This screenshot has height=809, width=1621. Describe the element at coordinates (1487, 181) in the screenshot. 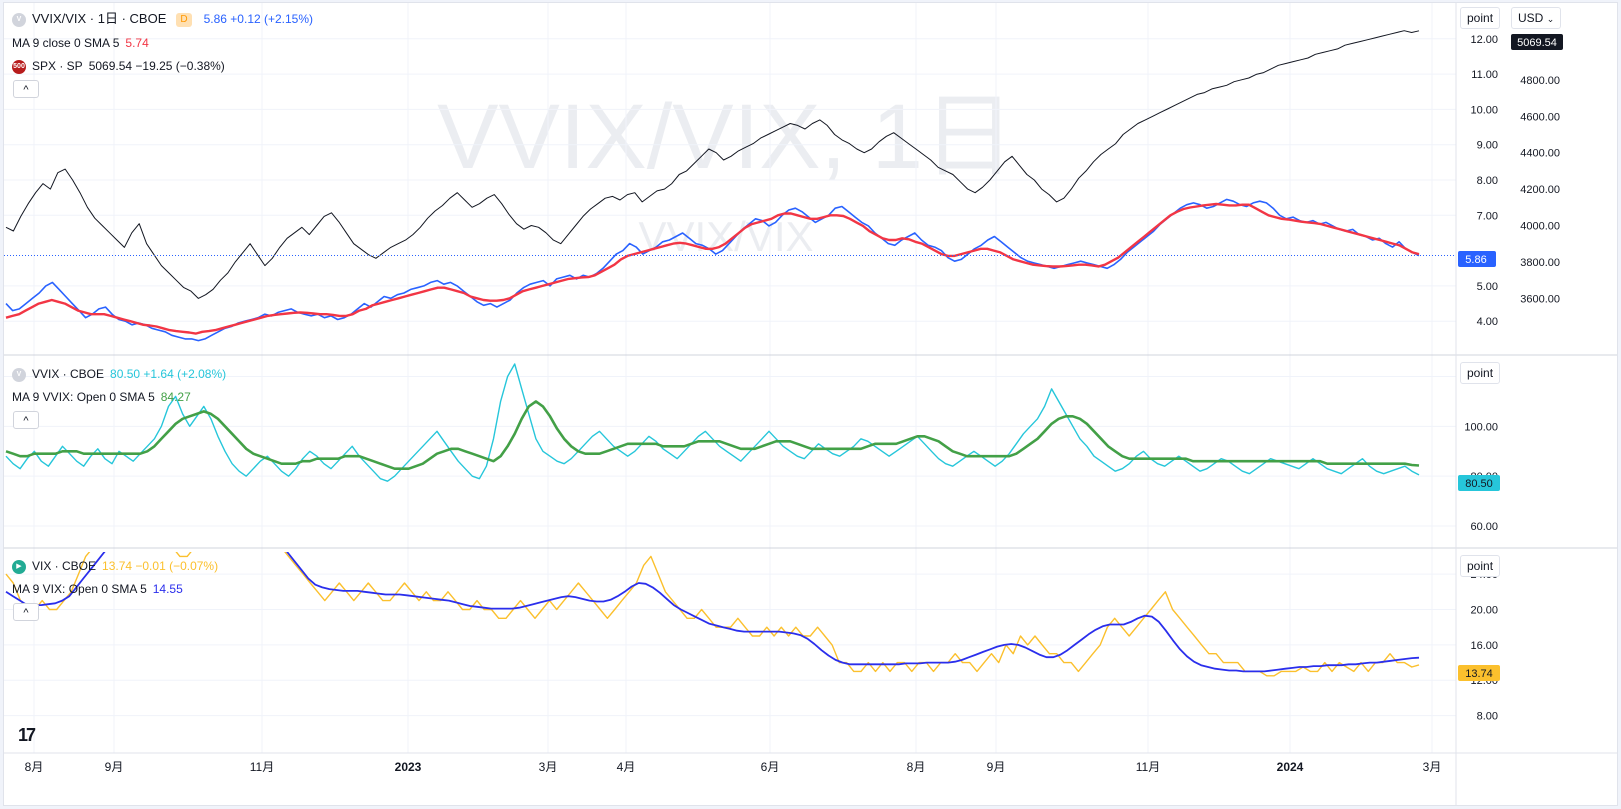

I see `ratio-y-tick-label: 8.00` at that location.